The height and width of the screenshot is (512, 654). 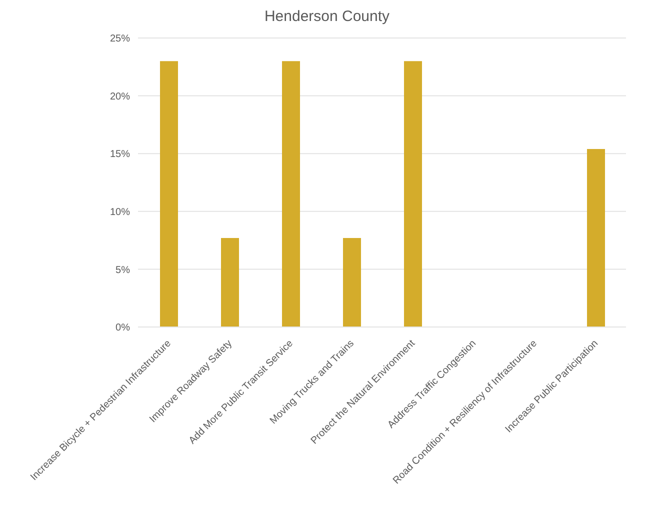 What do you see at coordinates (120, 212) in the screenshot?
I see `y-tick-label: 10%` at bounding box center [120, 212].